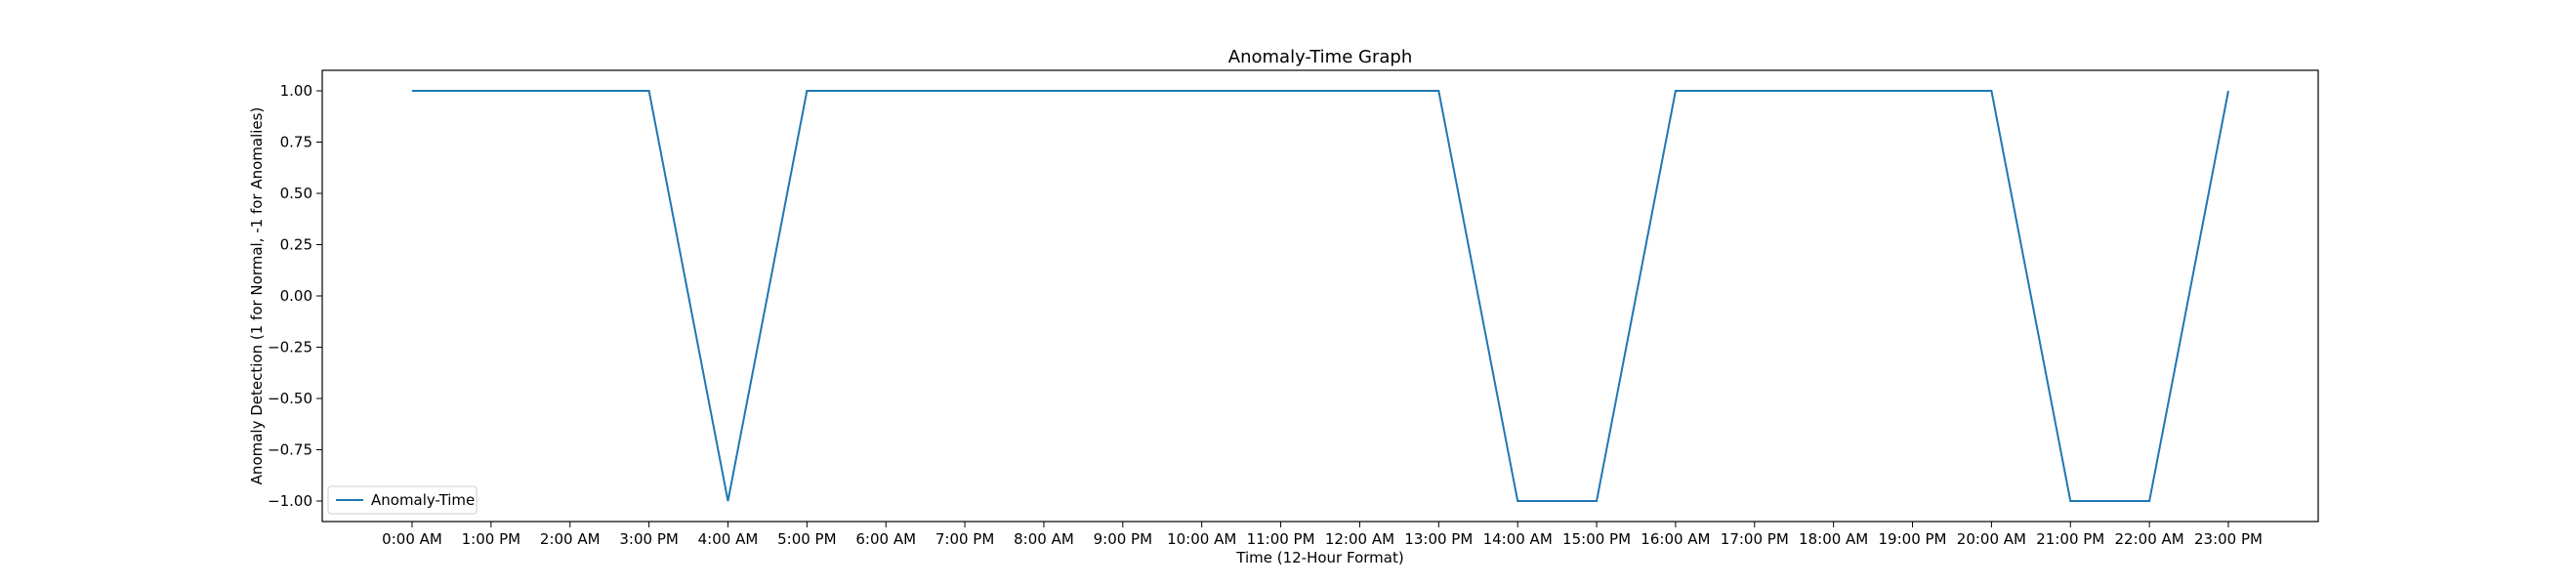  Describe the element at coordinates (1438, 539) in the screenshot. I see `x-tick-label: 13:00 PM` at that location.